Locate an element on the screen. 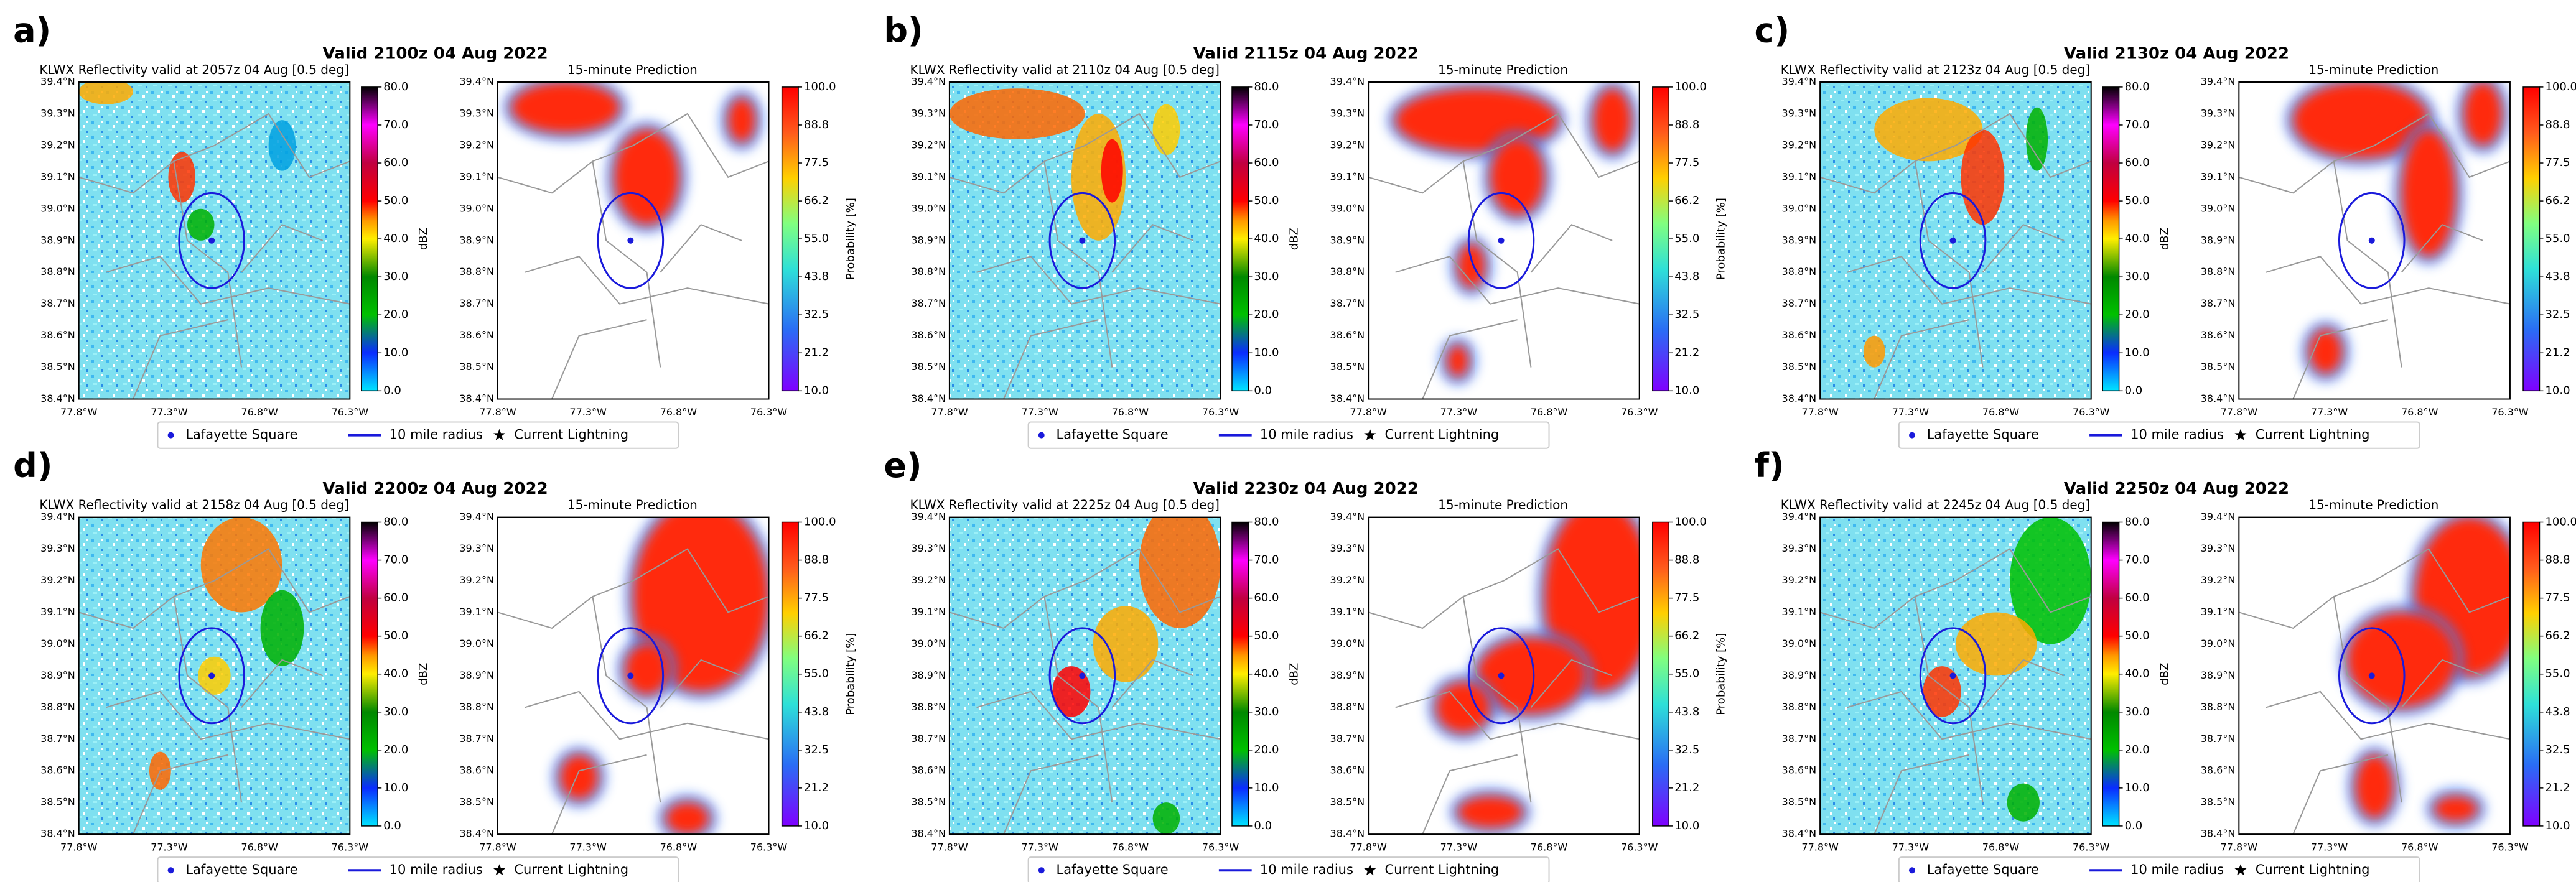 The width and height of the screenshot is (2576, 882). colorbar-tick-label: 66.2 is located at coordinates (1687, 636).